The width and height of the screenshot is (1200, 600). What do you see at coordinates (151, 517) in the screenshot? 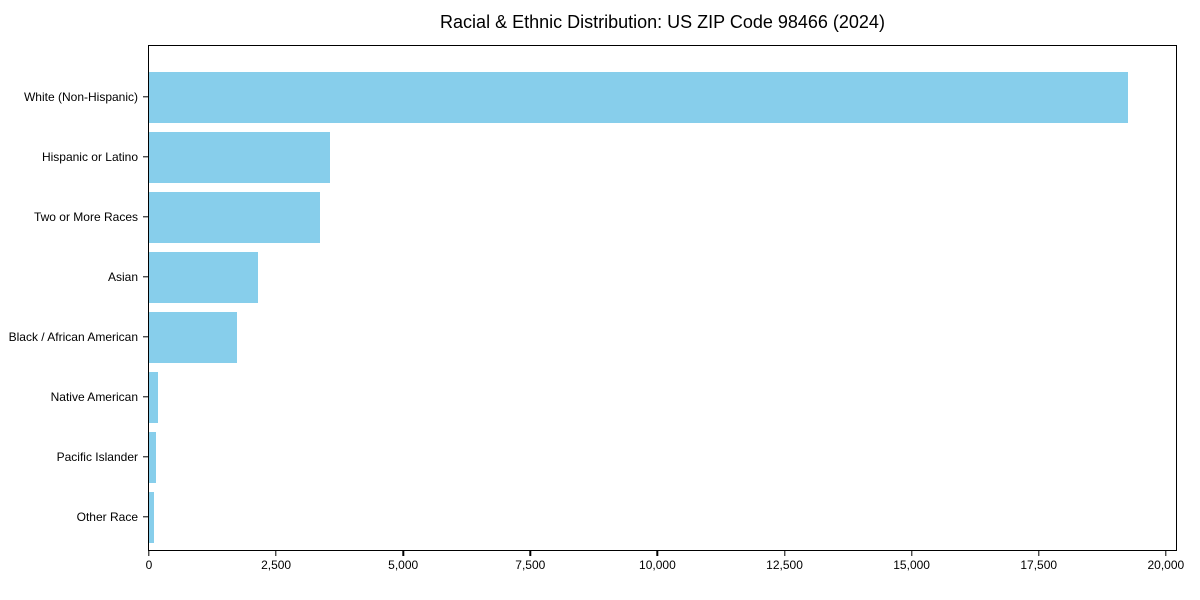
I see `bar-other-race` at bounding box center [151, 517].